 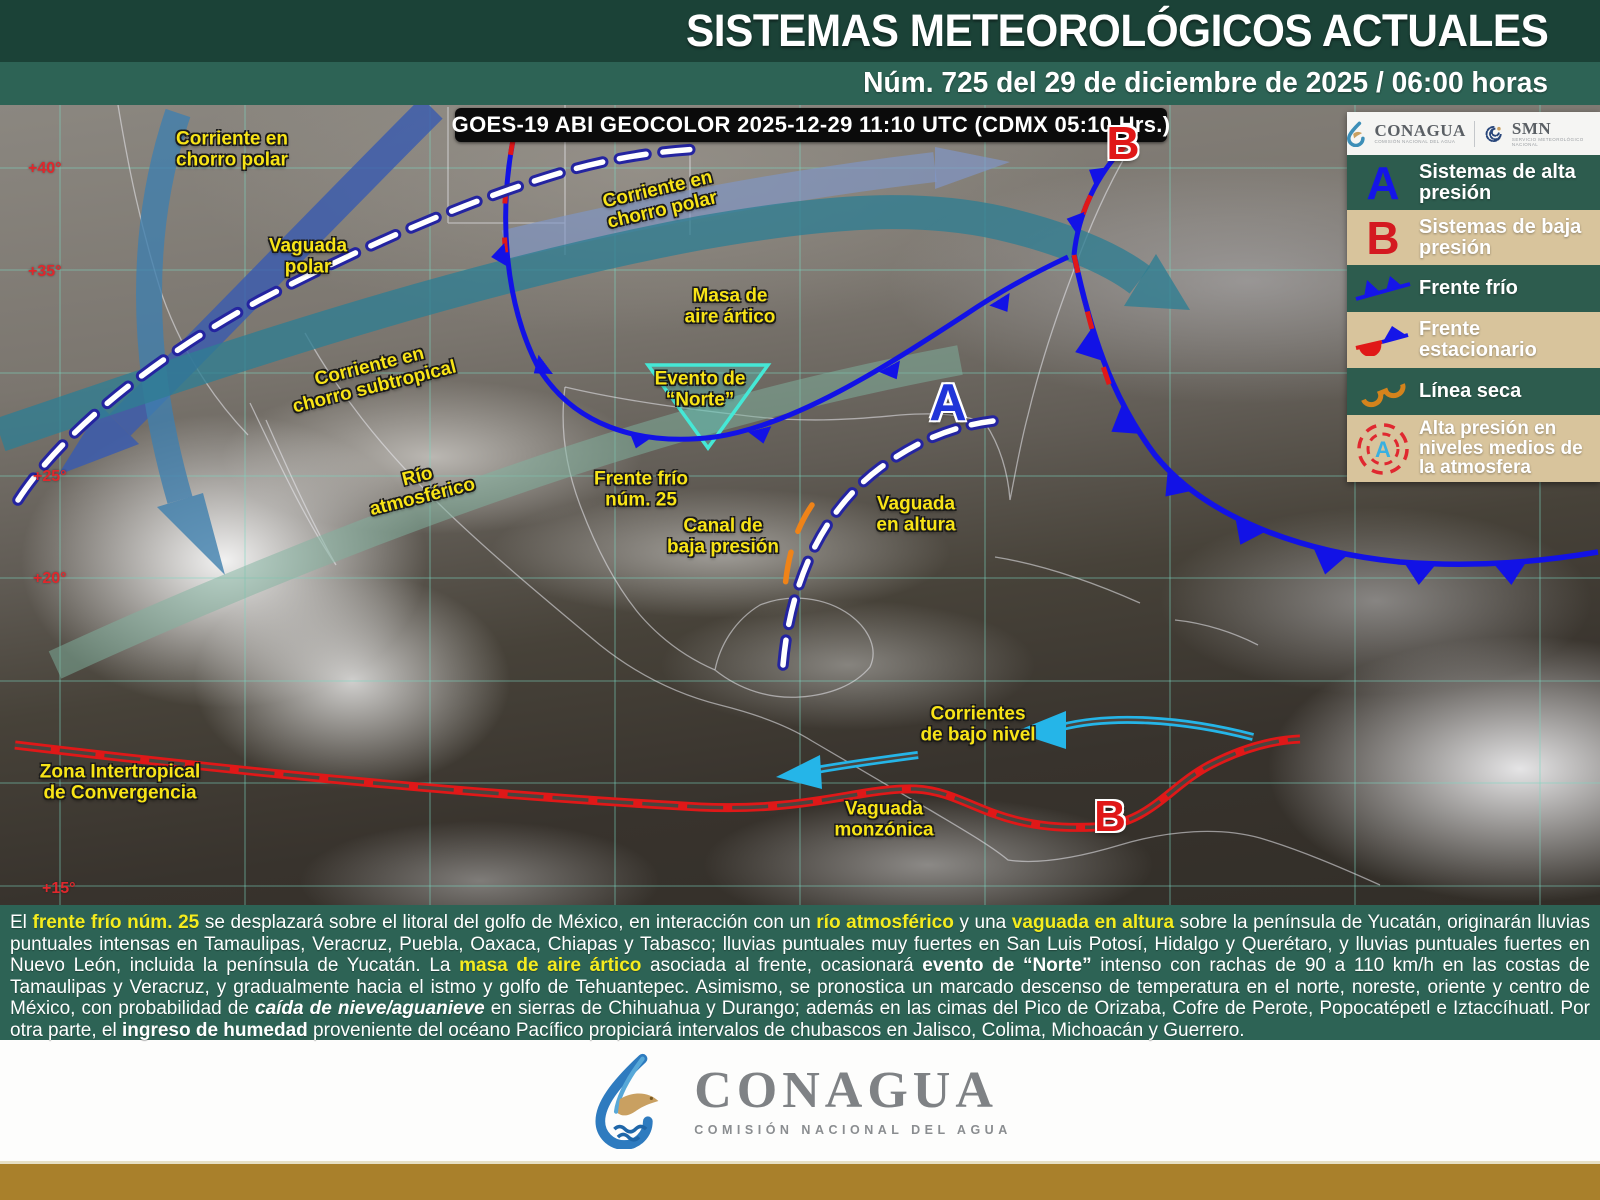 I want to click on mid-level-high-icon: A, so click(x=1383, y=449).